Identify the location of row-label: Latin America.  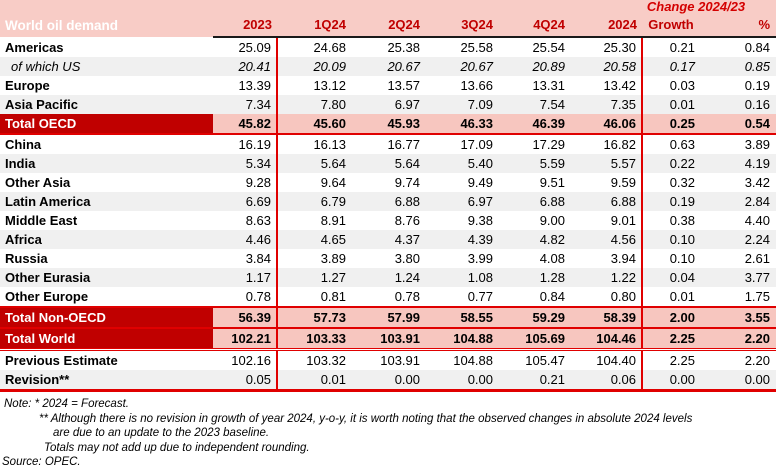
(106, 201).